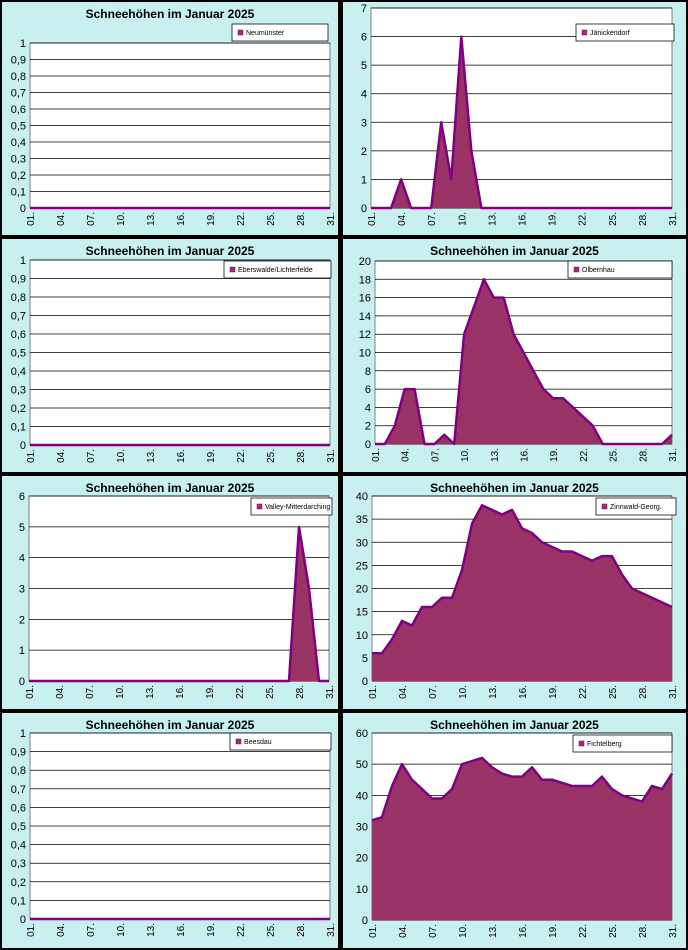  I want to click on y-tick-label: 8, so click(368, 372).